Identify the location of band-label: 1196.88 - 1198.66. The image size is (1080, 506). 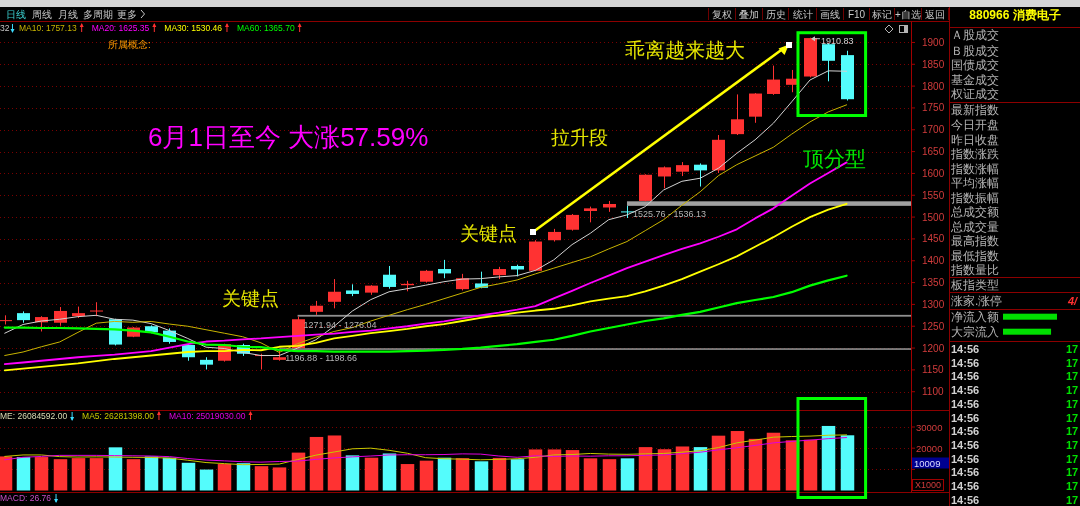
(321, 357).